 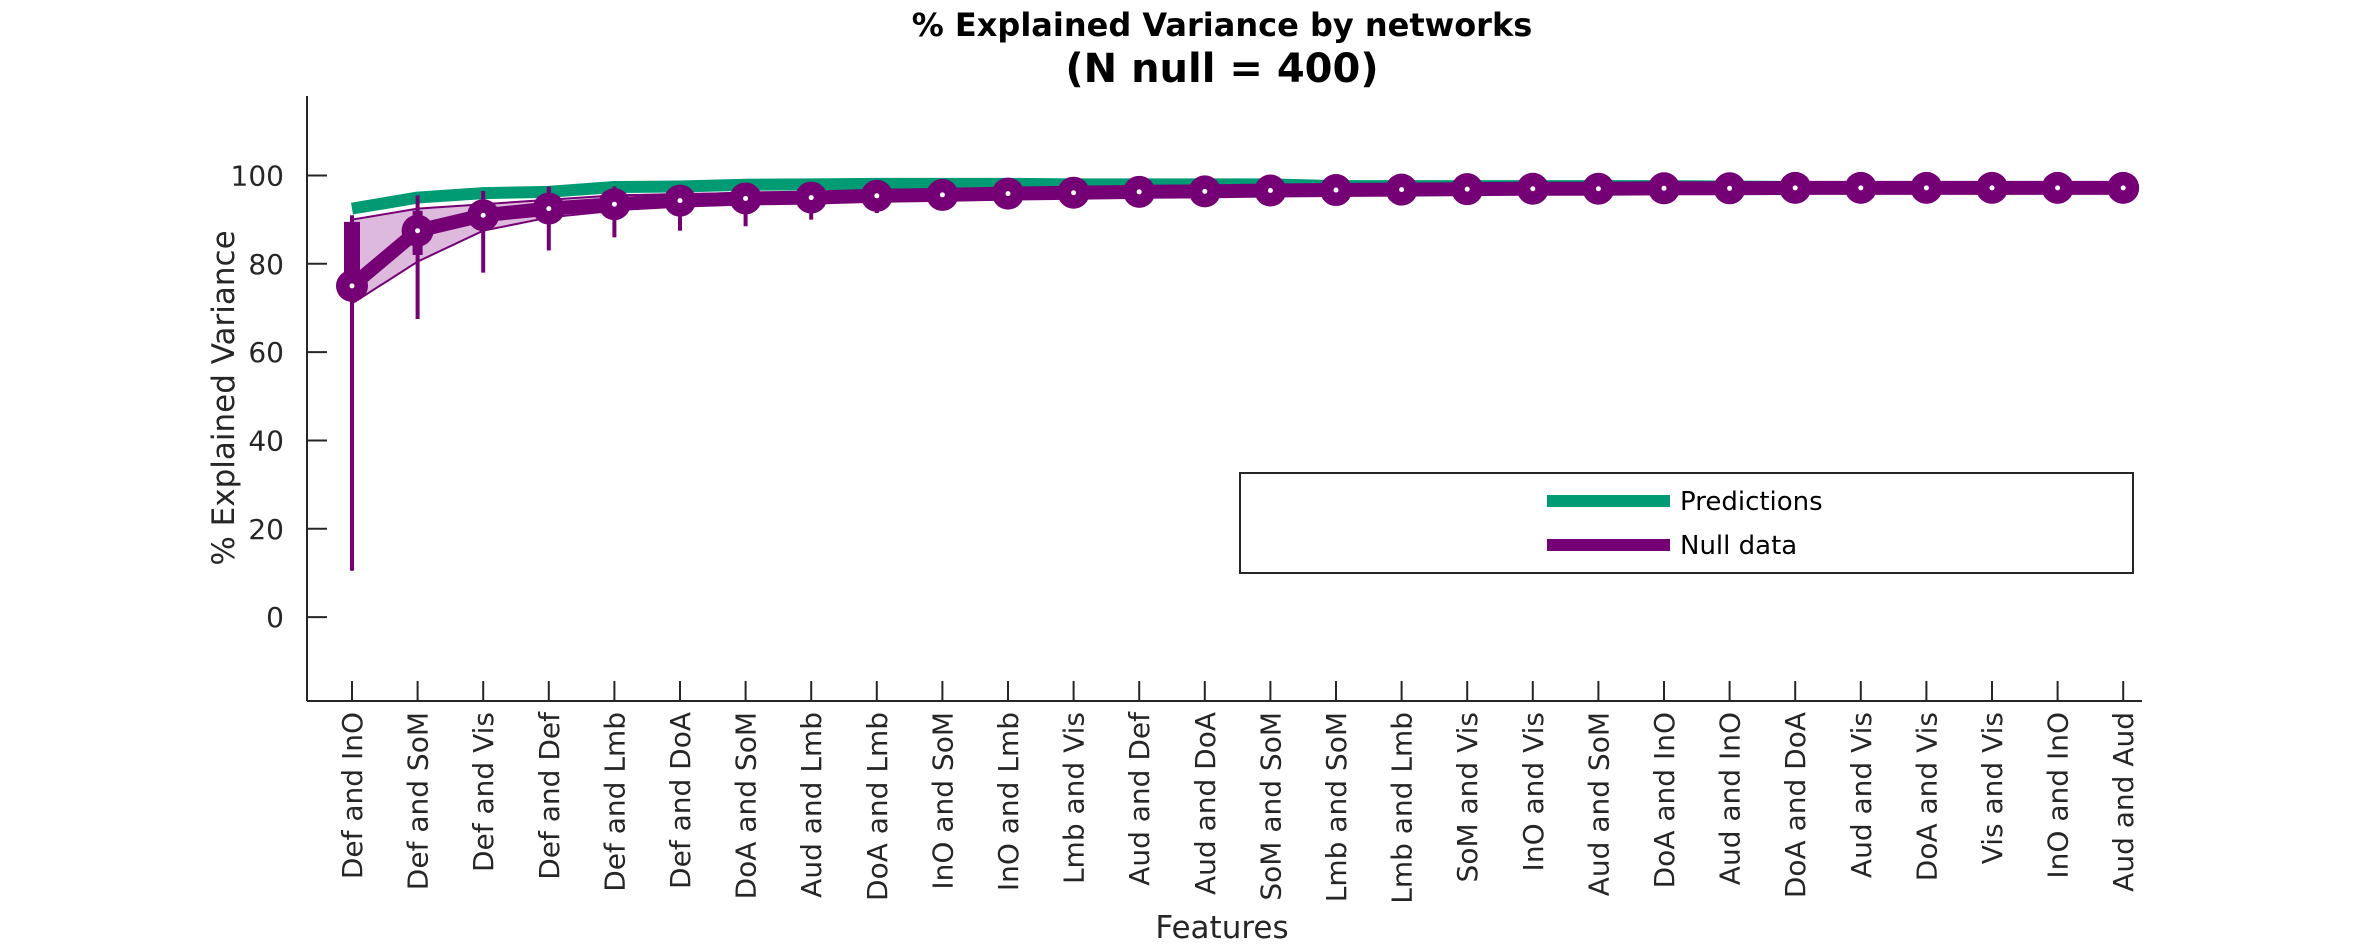 What do you see at coordinates (1598, 804) in the screenshot?
I see `x-tick-label: Aud and SoM` at bounding box center [1598, 804].